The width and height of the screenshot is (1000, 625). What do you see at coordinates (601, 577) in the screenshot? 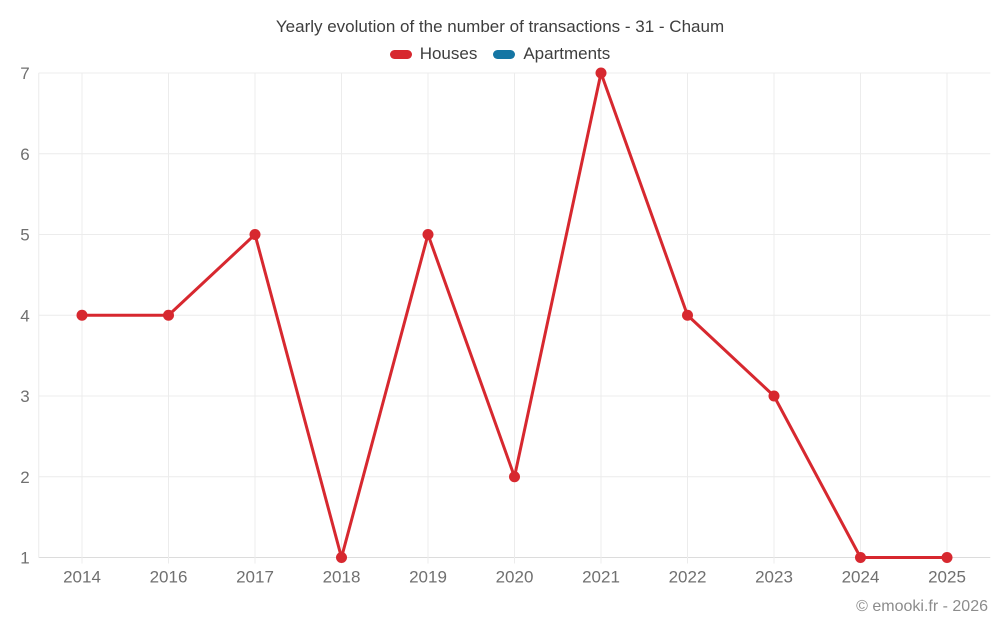
I see `x-axis-label-2021: 2021` at bounding box center [601, 577].